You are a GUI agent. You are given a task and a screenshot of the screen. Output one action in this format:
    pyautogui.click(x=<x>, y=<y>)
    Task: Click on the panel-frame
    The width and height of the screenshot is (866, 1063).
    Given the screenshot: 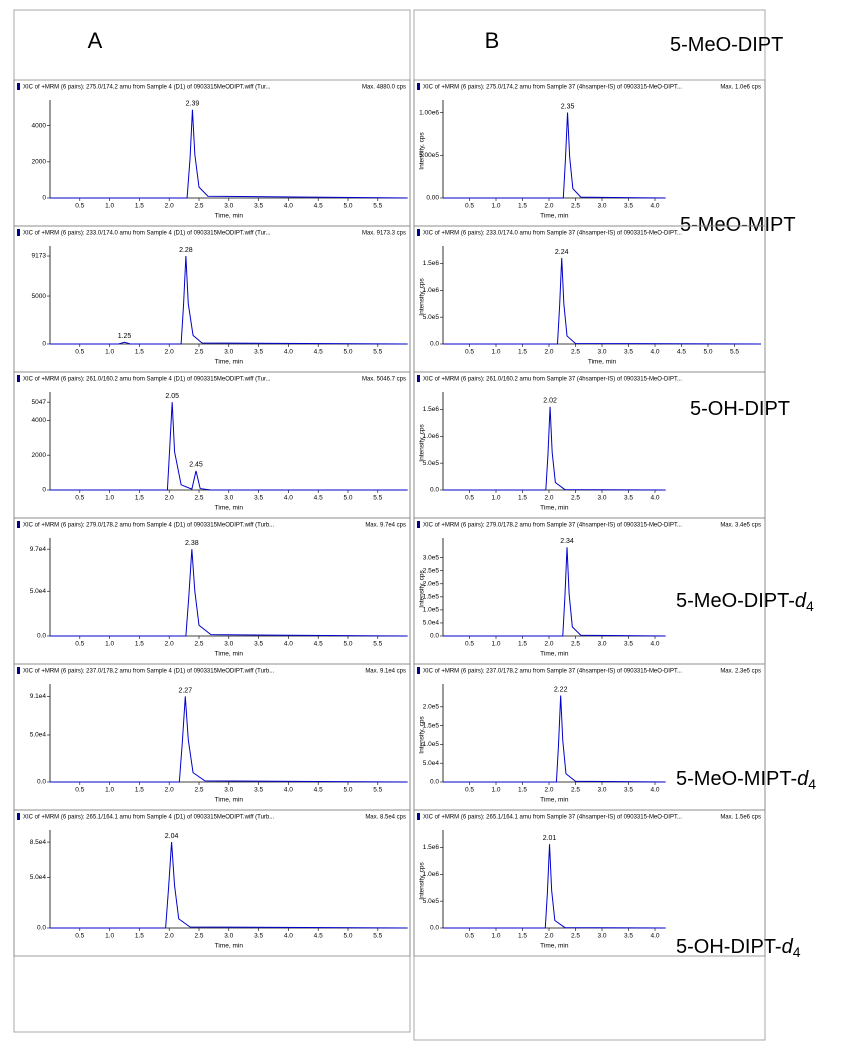 What is the action you would take?
    pyautogui.click(x=212, y=883)
    